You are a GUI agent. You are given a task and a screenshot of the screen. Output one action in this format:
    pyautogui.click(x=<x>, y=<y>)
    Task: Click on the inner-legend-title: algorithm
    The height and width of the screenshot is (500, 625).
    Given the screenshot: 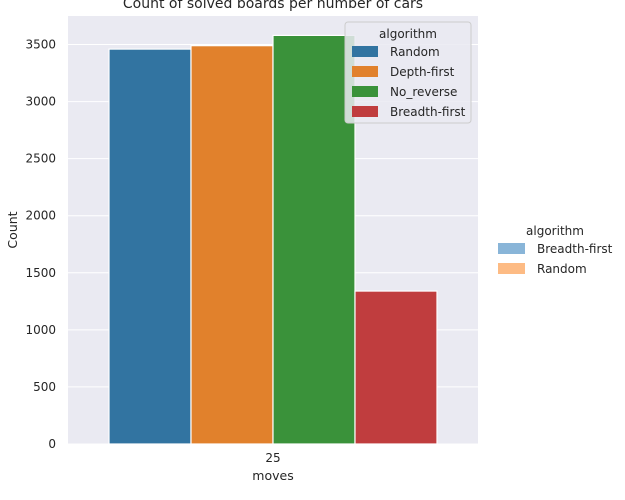 What is the action you would take?
    pyautogui.click(x=408, y=34)
    